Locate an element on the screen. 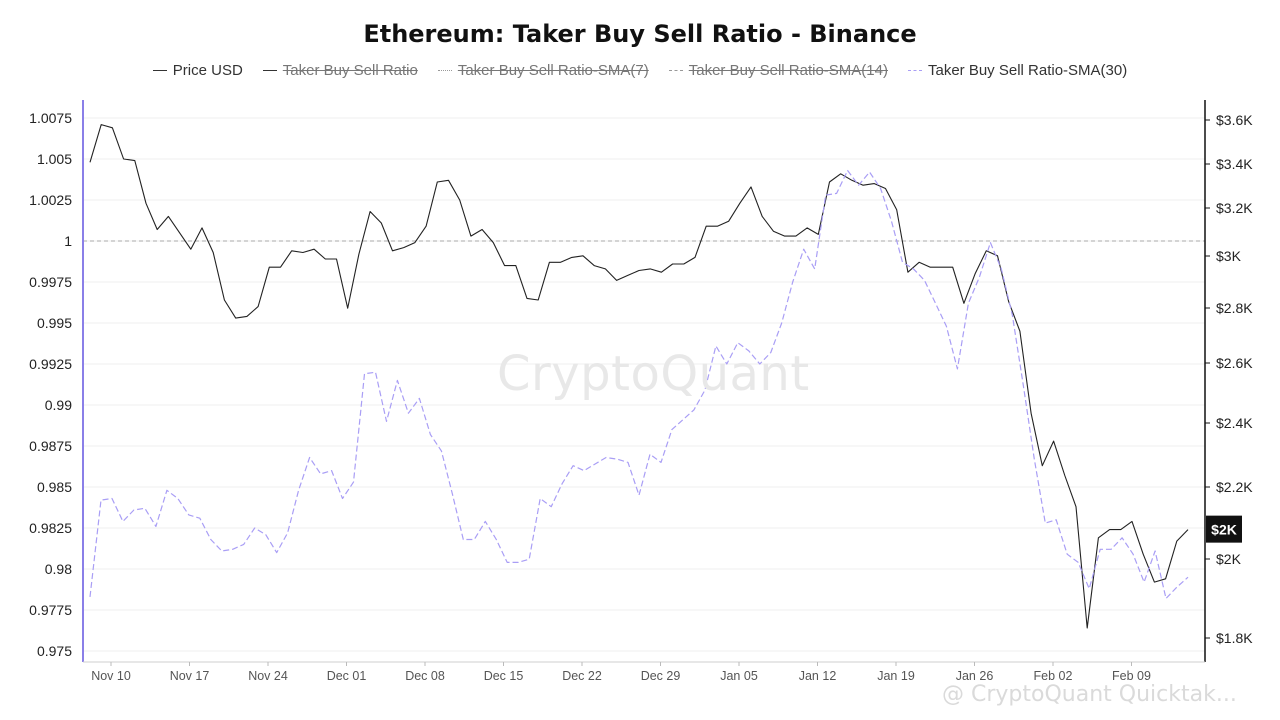 This screenshot has width=1280, height=720. left-tick-label: 0.9875 is located at coordinates (50, 446).